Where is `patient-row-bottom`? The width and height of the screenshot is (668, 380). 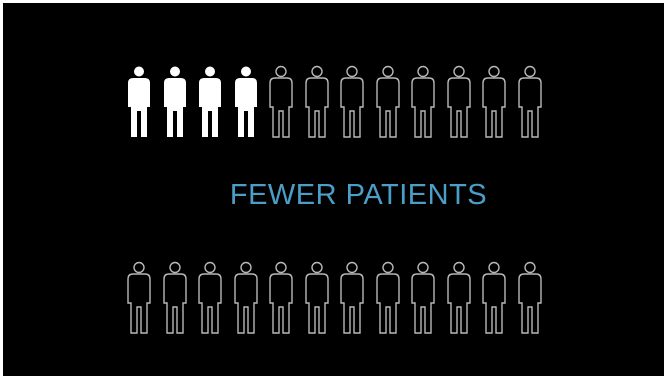
patient-row-bottom is located at coordinates (339, 298).